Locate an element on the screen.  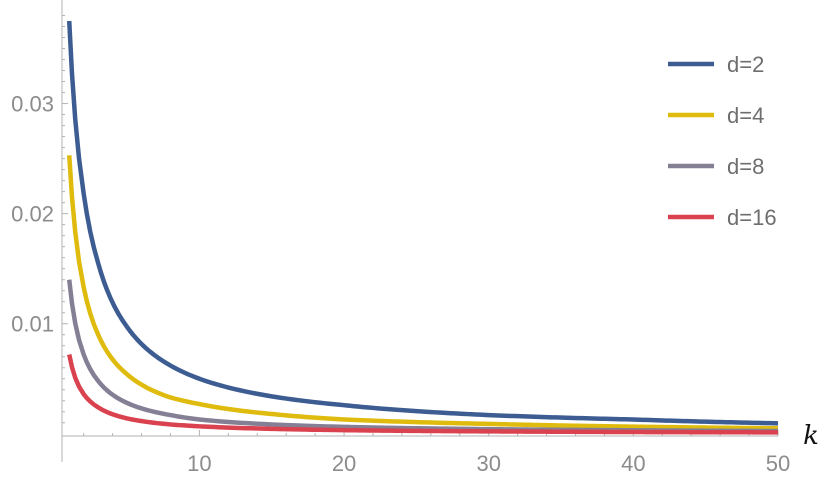
legend-label-d=4: d=4 is located at coordinates (745, 115).